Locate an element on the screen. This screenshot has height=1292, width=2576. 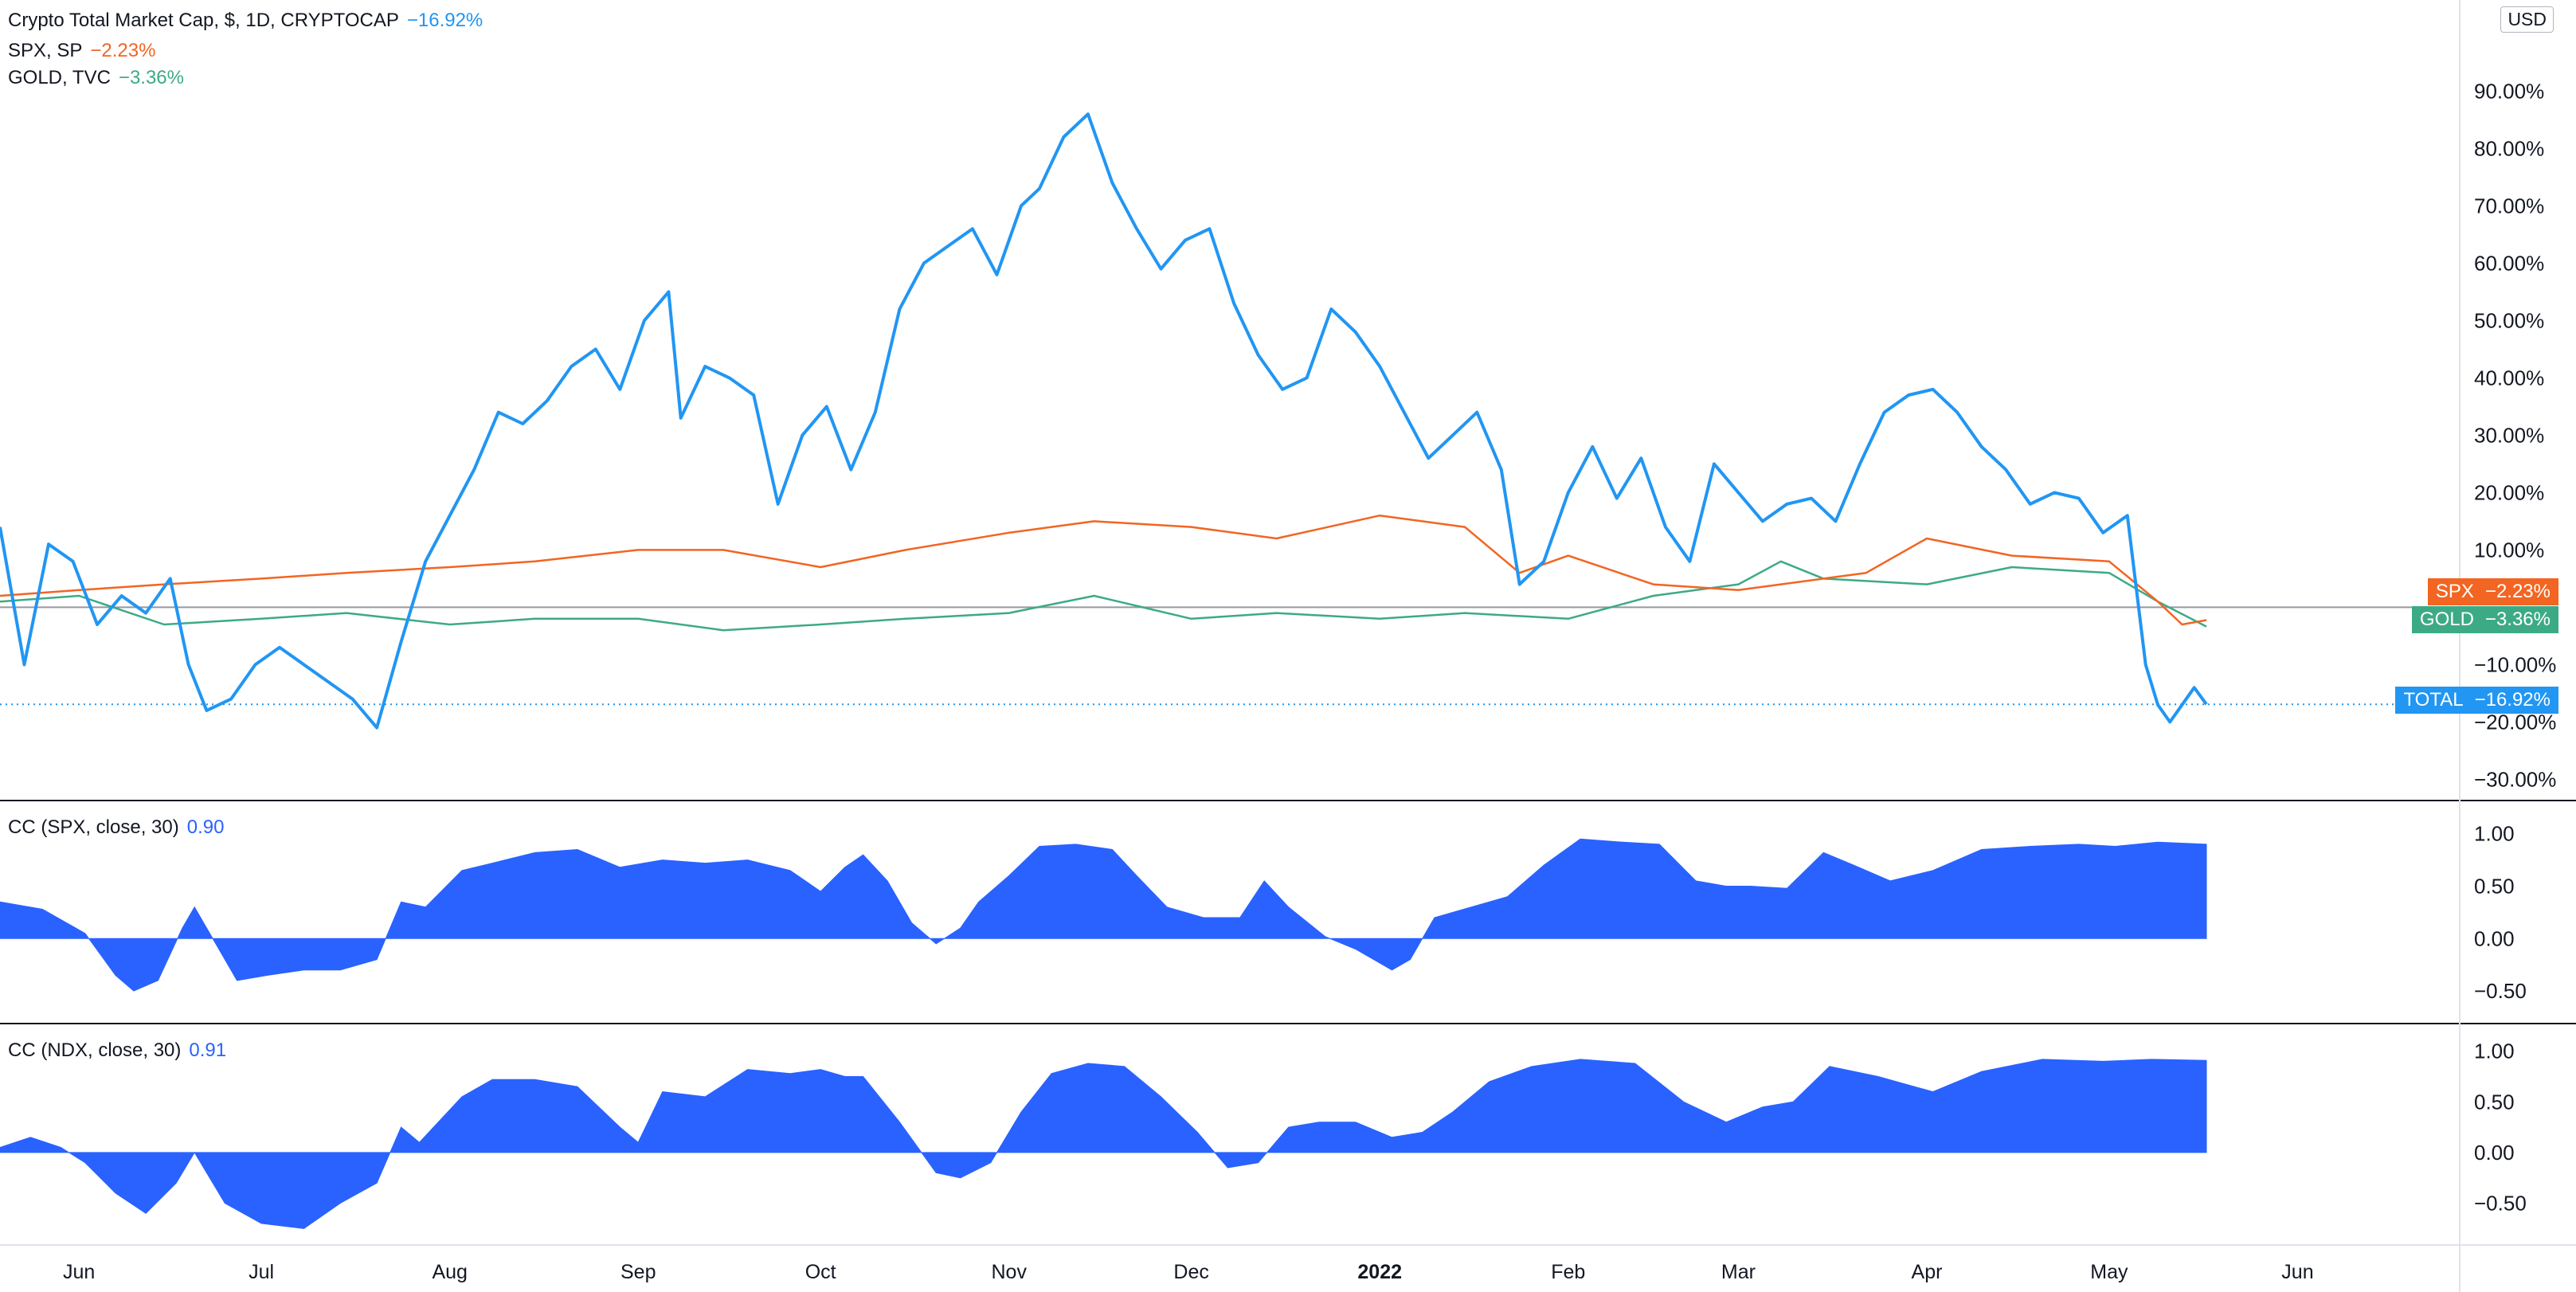
cc-ndx-area is located at coordinates (1103, 1144).